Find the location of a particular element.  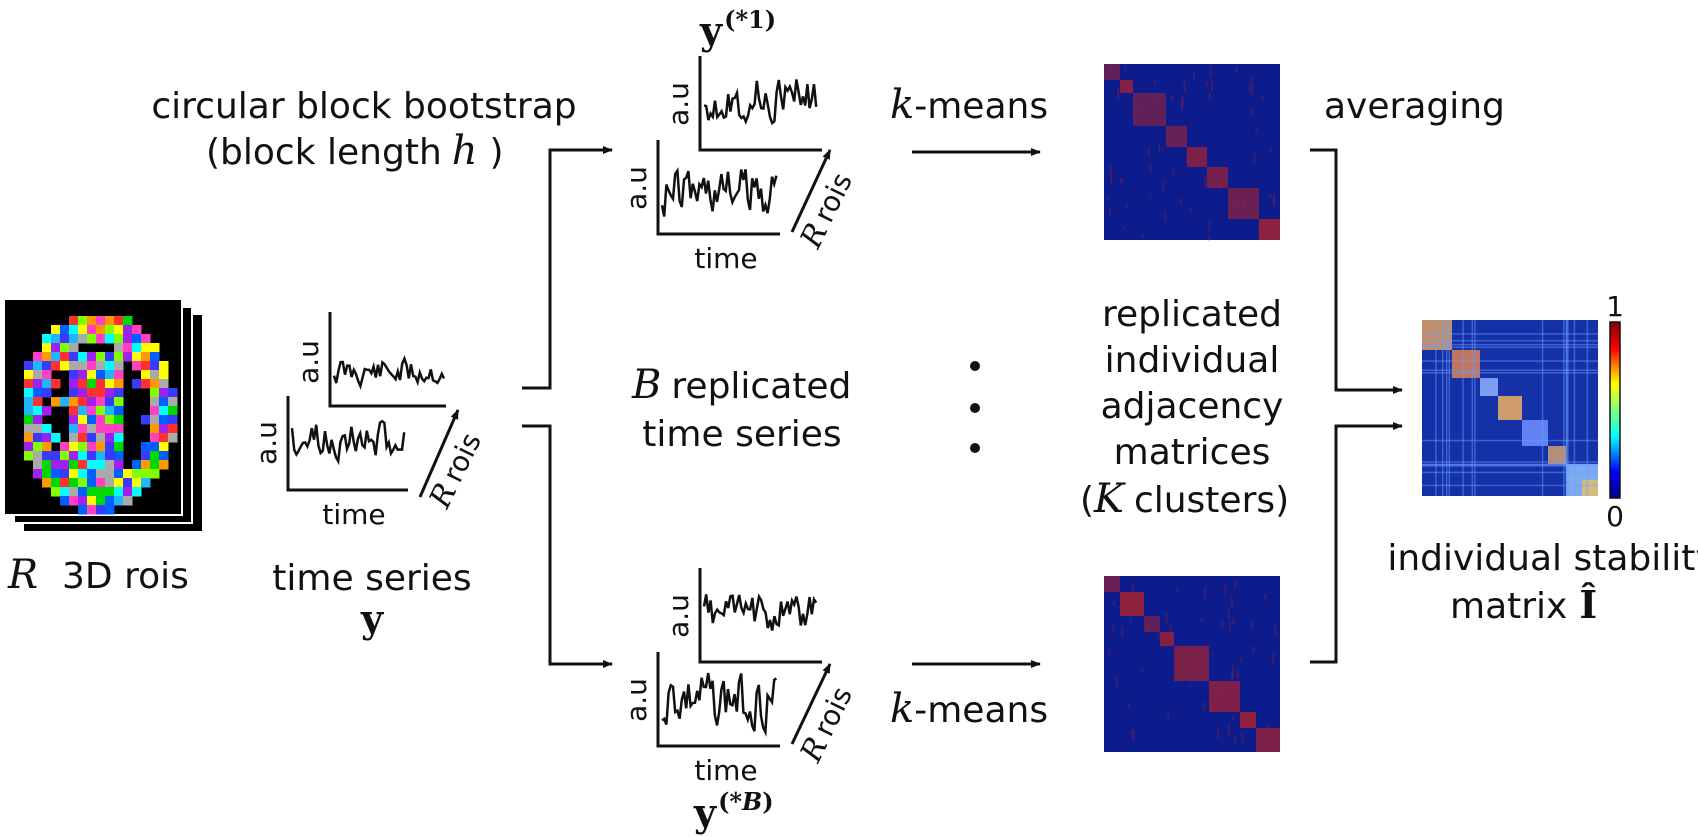

averaging-label: averaging is located at coordinates (1414, 106).